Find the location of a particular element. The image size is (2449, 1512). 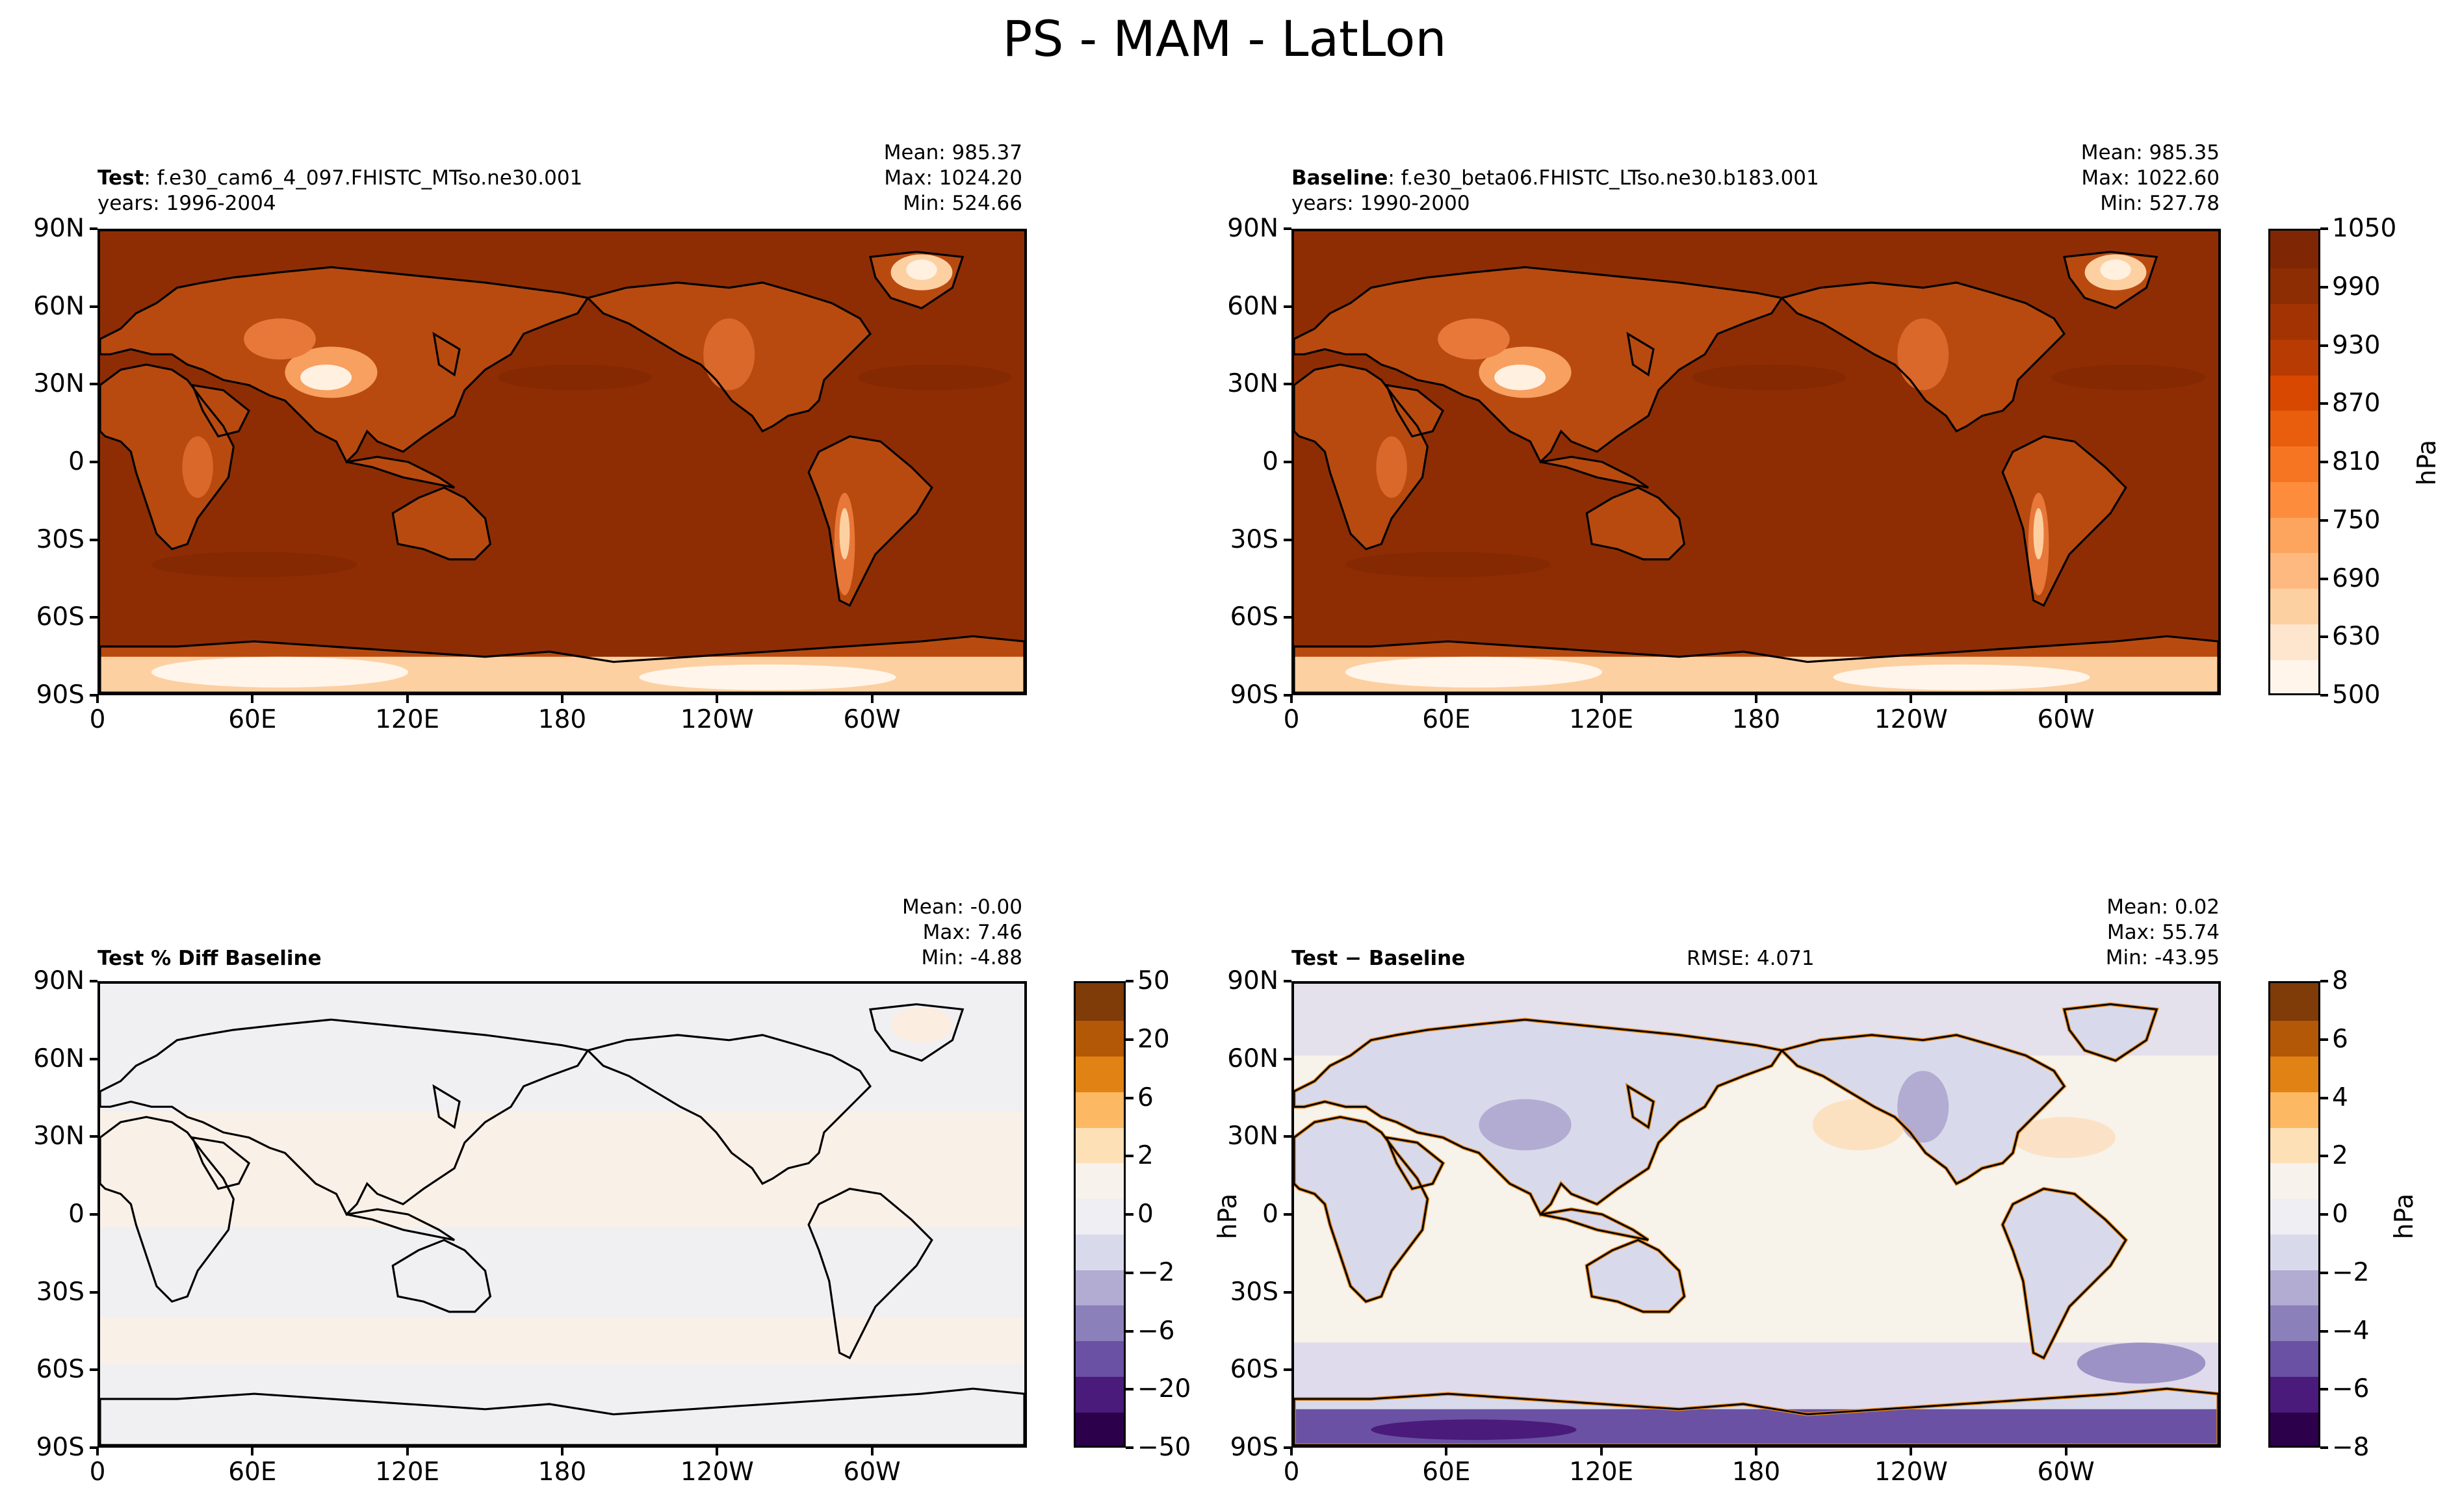

diff-colorbar-unit: hPa is located at coordinates (2405, 1216).